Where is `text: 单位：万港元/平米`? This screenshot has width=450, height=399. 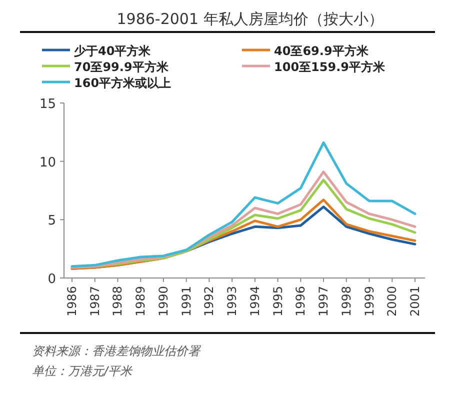
text: 单位：万港元/平米 is located at coordinates (83, 371).